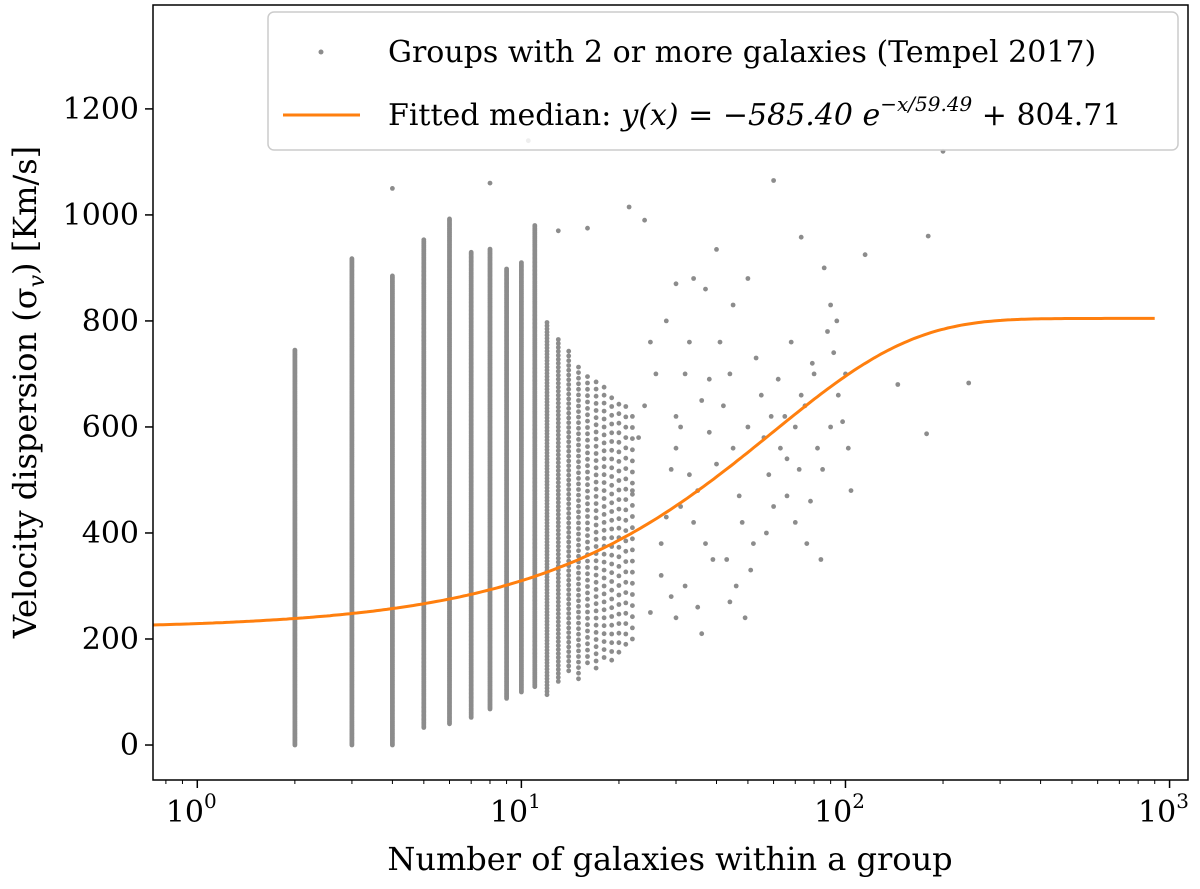 The width and height of the screenshot is (1200, 889). I want to click on y-axis-label: Velocity dispersion (σv) [Km/s], so click(28, 392).